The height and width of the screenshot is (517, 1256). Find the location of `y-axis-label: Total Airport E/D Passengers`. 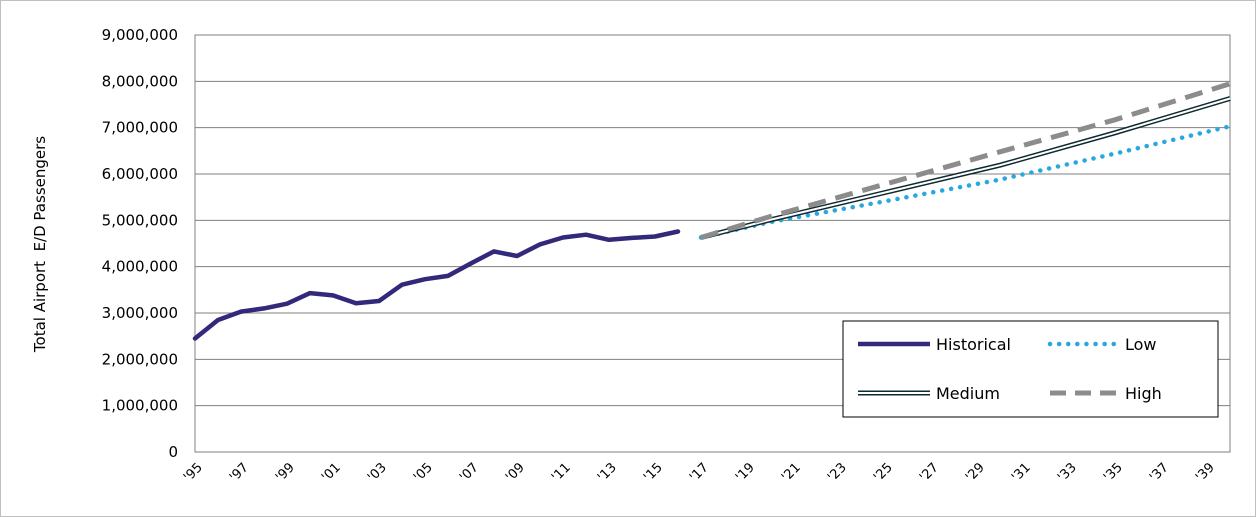

y-axis-label: Total Airport E/D Passengers is located at coordinates (40, 244).